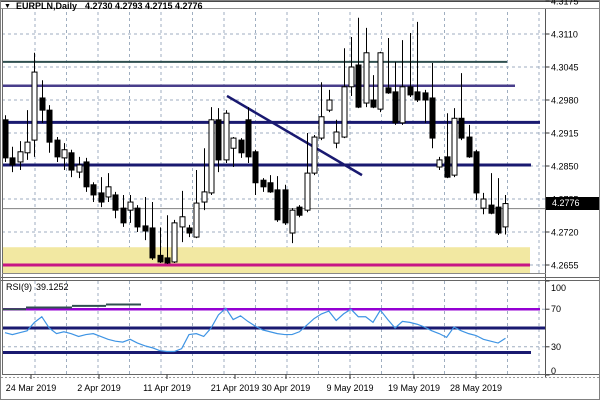 This screenshot has height=400, width=600. I want to click on price-axis-label: 4.2850, so click(565, 166).